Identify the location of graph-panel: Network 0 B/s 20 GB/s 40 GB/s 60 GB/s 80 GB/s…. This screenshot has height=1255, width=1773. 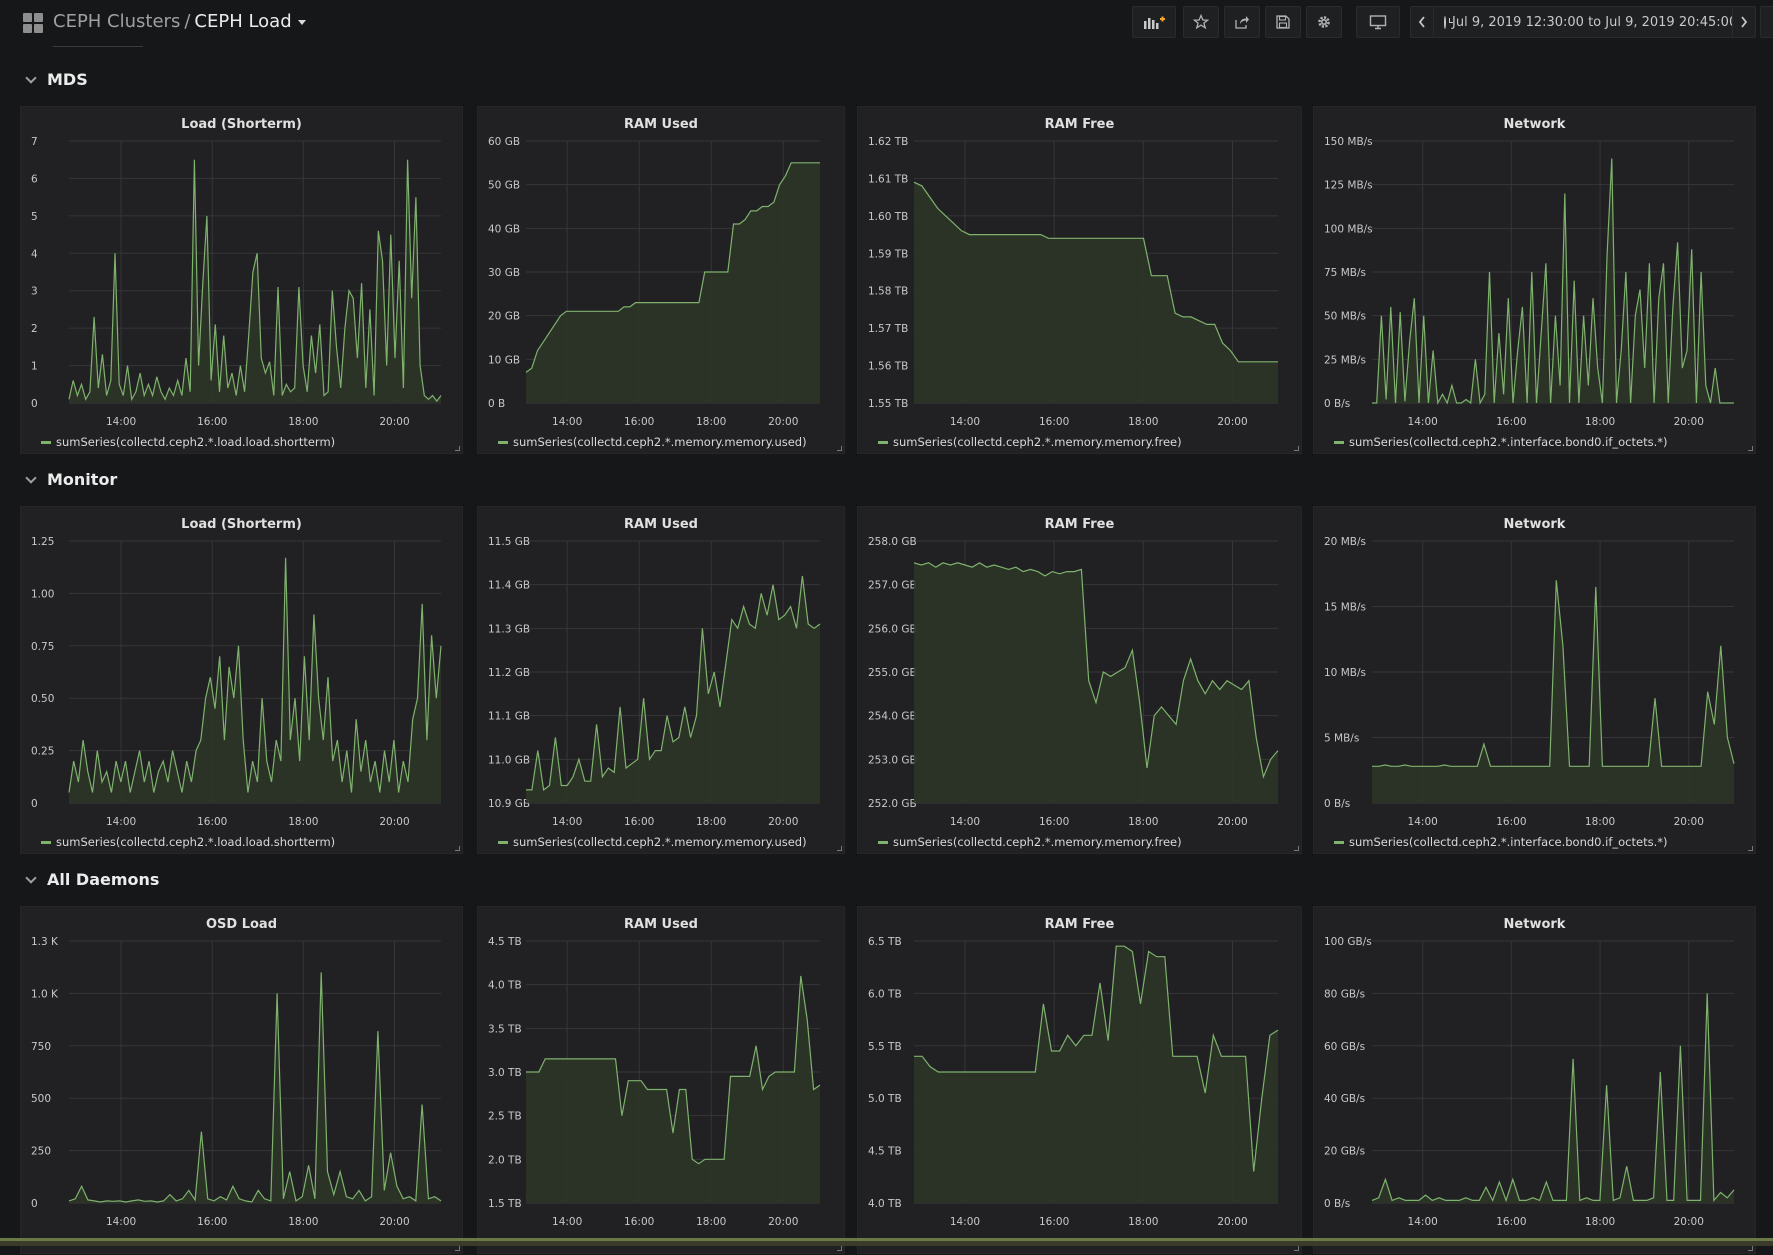
(1534, 1080).